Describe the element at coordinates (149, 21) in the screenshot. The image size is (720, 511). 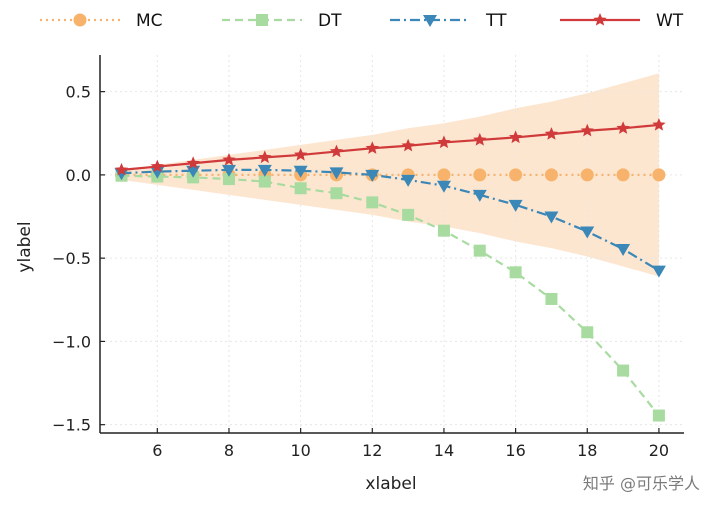
I see `legend-mc-label: MC` at that location.